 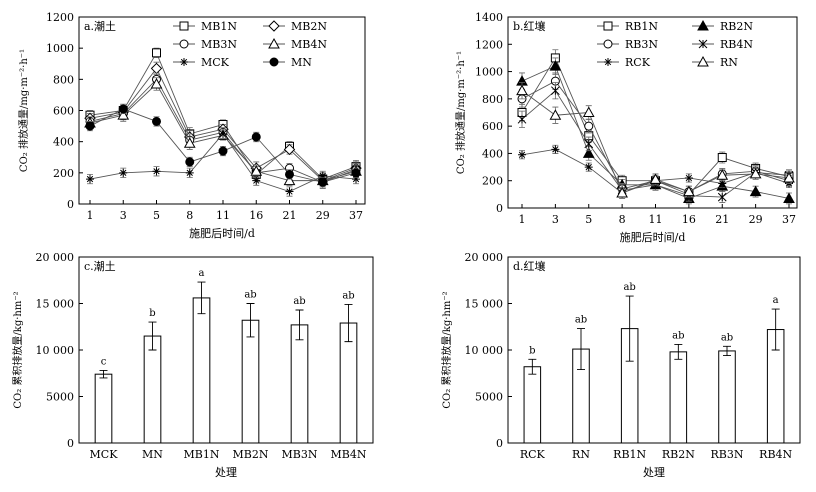 What do you see at coordinates (219, 44) in the screenshot?
I see `legend-label: MB3N` at bounding box center [219, 44].